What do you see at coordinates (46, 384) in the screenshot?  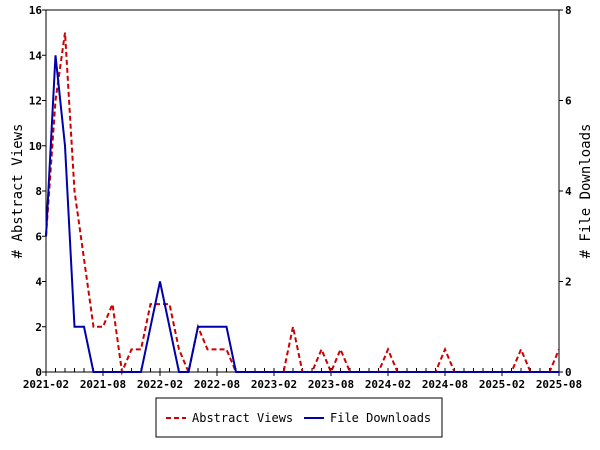 I see `x-tick-label: 2021-02` at bounding box center [46, 384].